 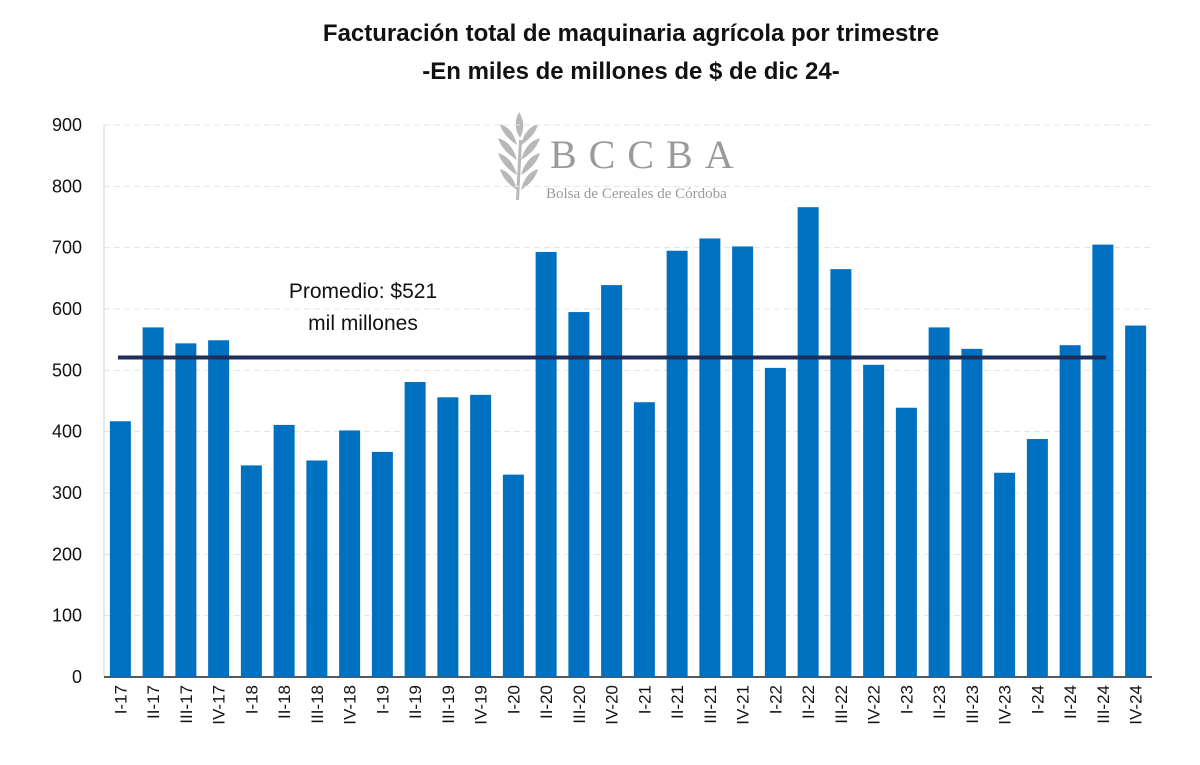 What do you see at coordinates (448, 704) in the screenshot?
I see `x-tick-label: III-19` at bounding box center [448, 704].